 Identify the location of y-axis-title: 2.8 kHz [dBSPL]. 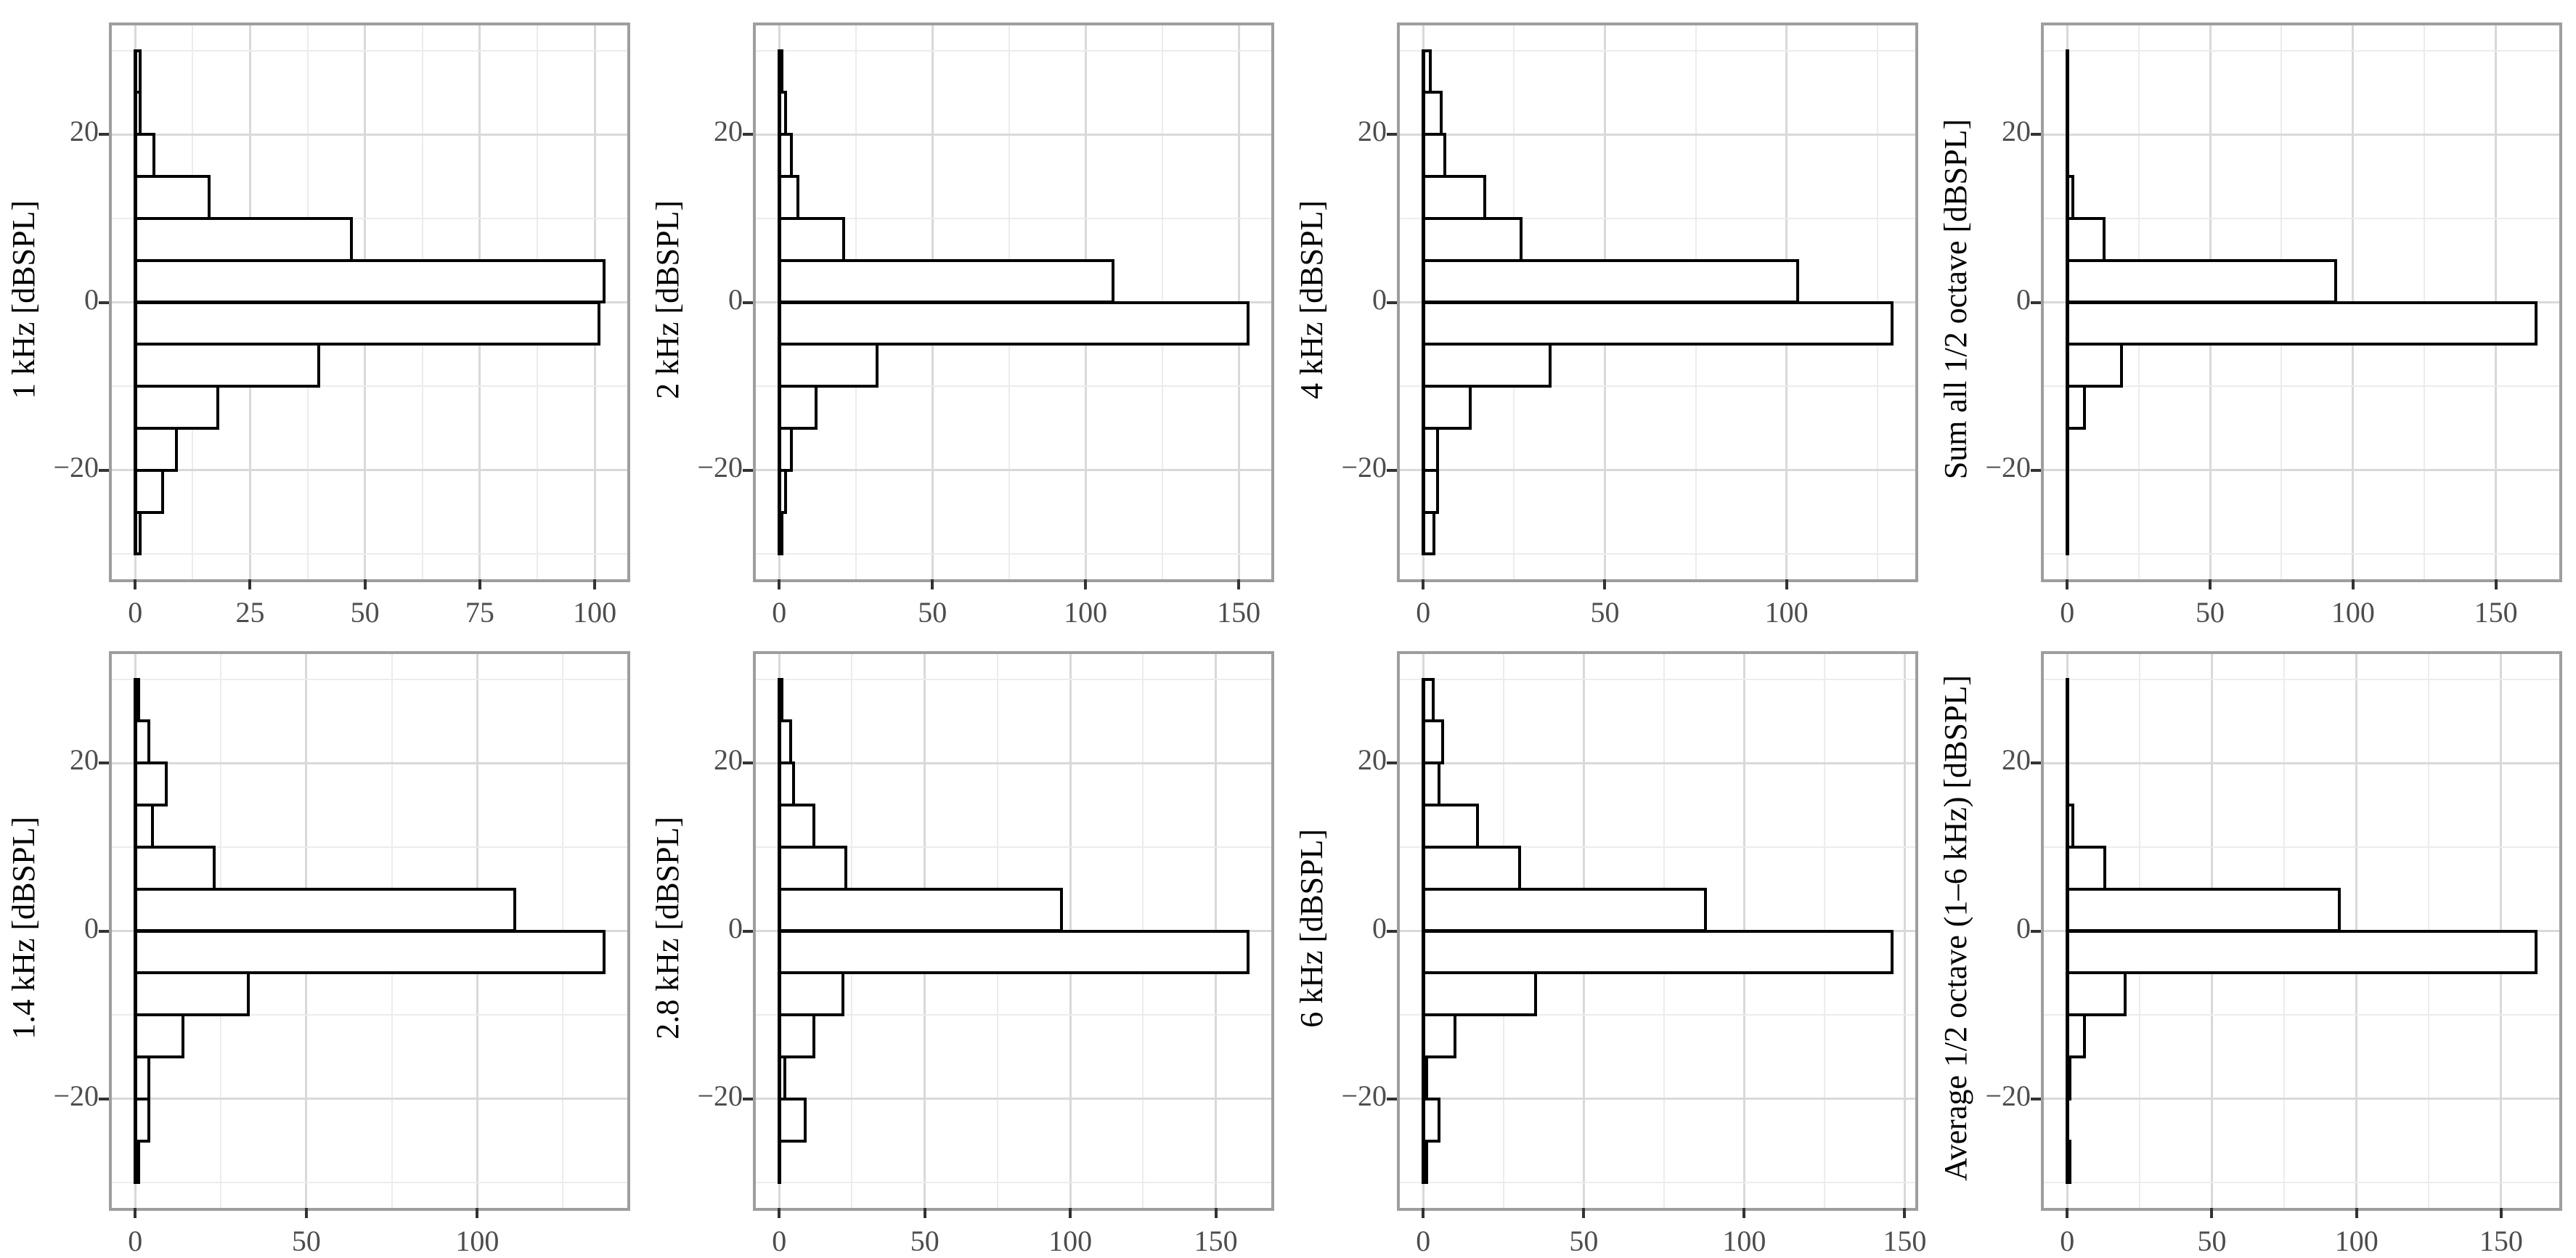
(667, 928).